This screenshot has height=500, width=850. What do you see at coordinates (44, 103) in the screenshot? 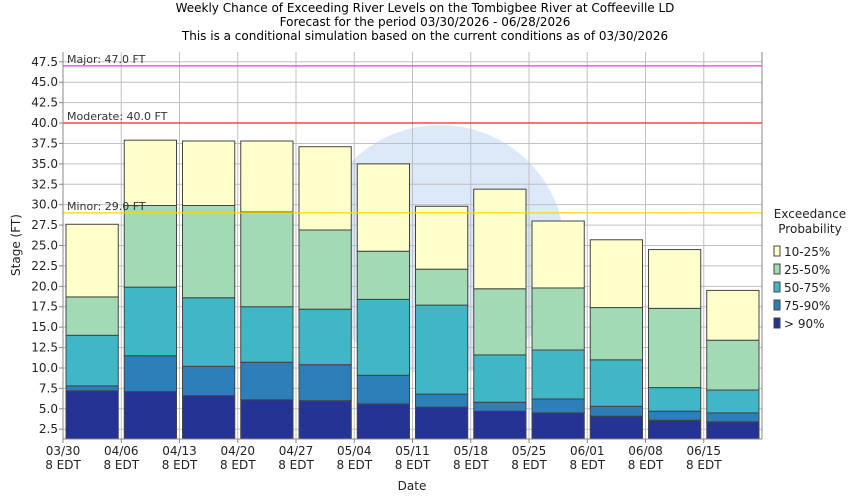
I see `y-tick-label: 42.5` at bounding box center [44, 103].